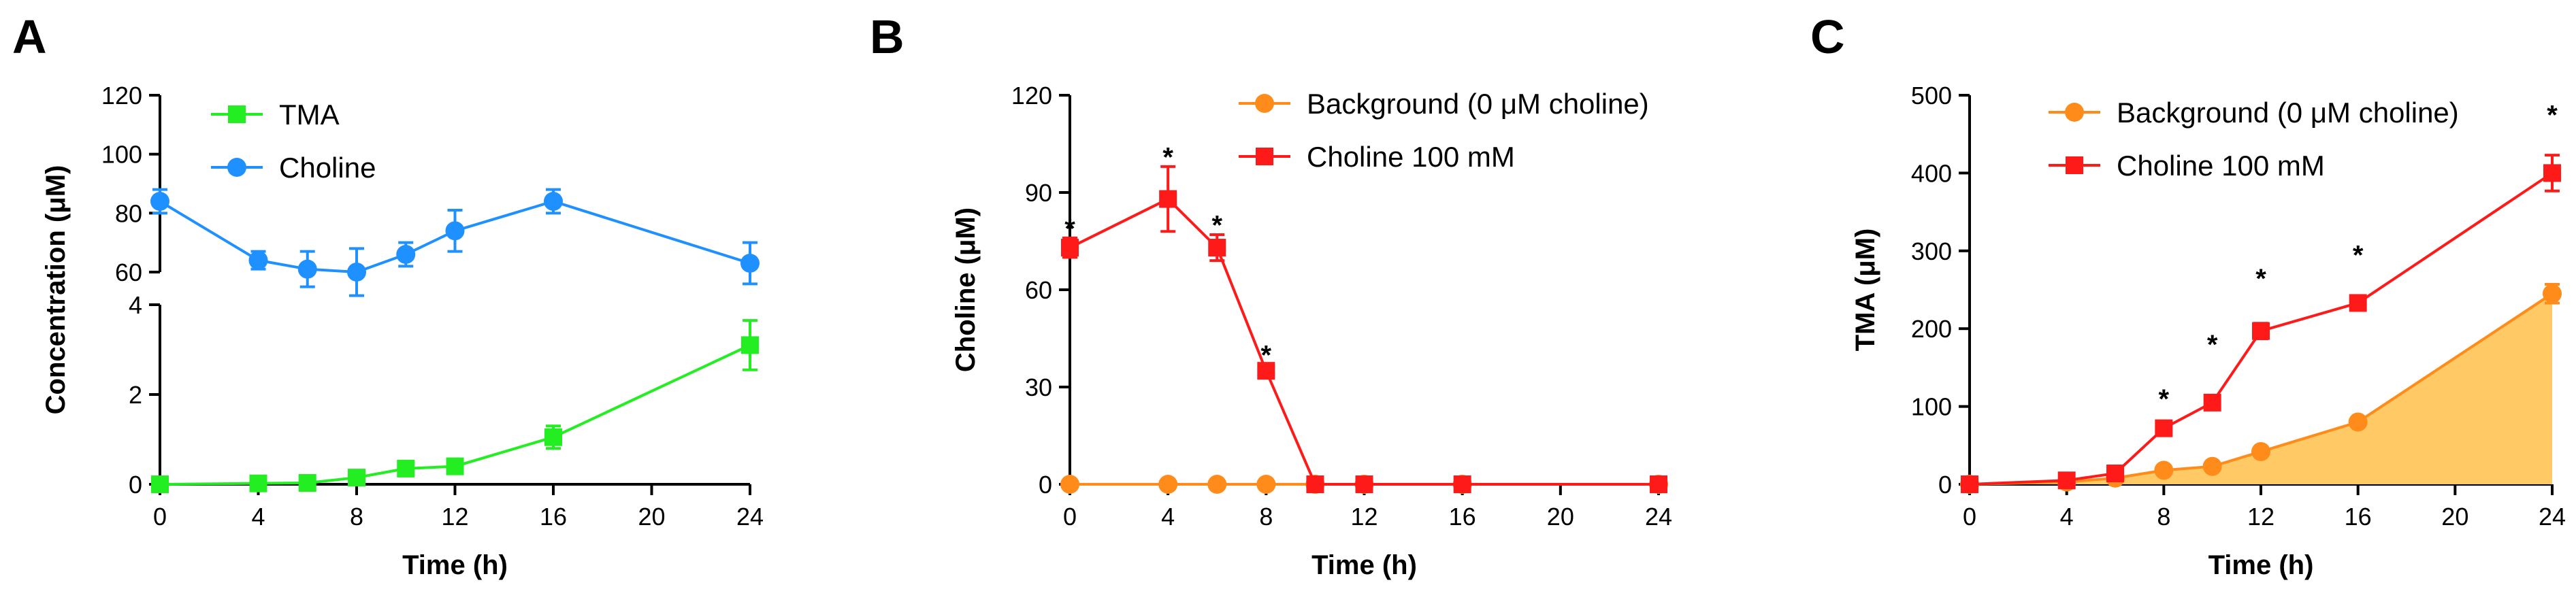  I want to click on series-background-0-m-choline-, so click(2261, 388).